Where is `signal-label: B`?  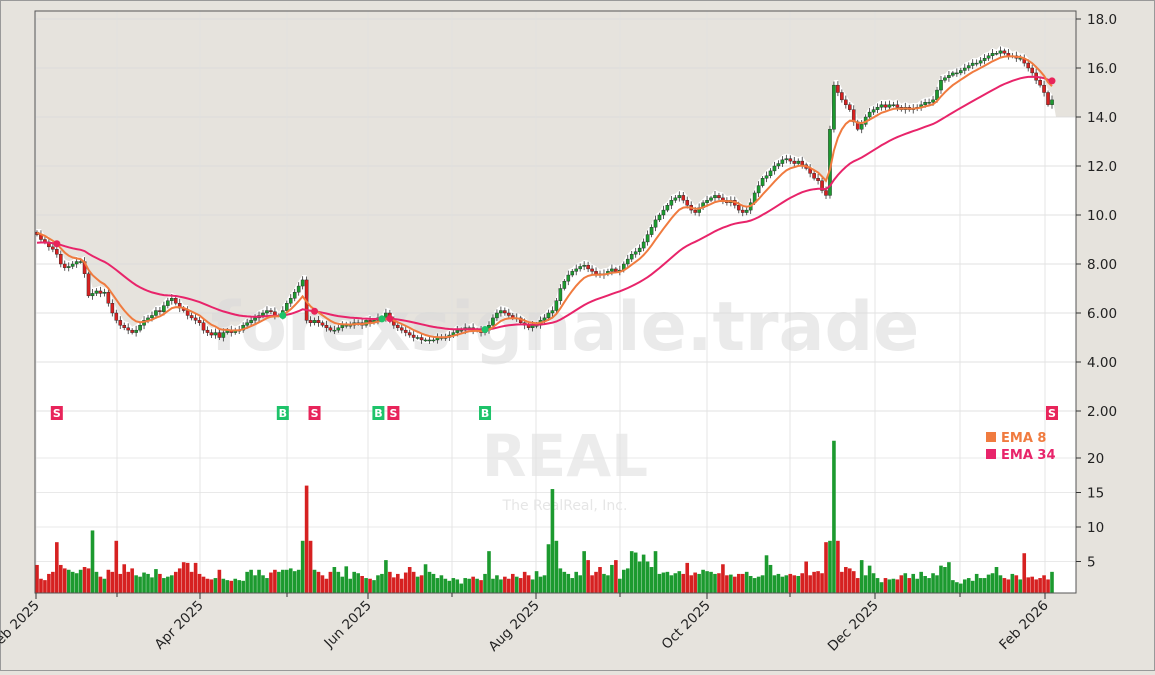 signal-label: B is located at coordinates (378, 413).